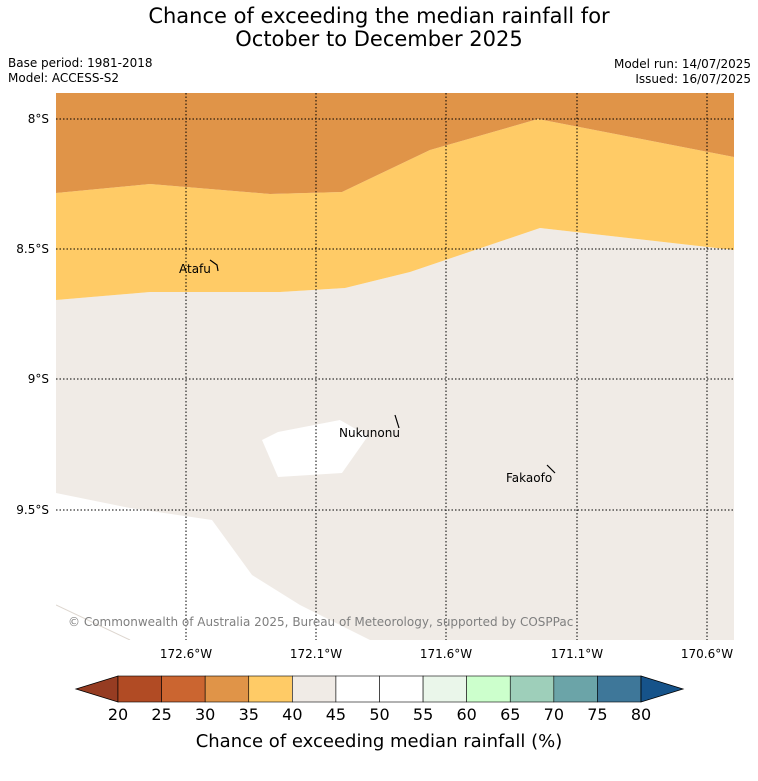 Image resolution: width=758 pixels, height=781 pixels. I want to click on nukunonu-atoll-icon, so click(397, 421).